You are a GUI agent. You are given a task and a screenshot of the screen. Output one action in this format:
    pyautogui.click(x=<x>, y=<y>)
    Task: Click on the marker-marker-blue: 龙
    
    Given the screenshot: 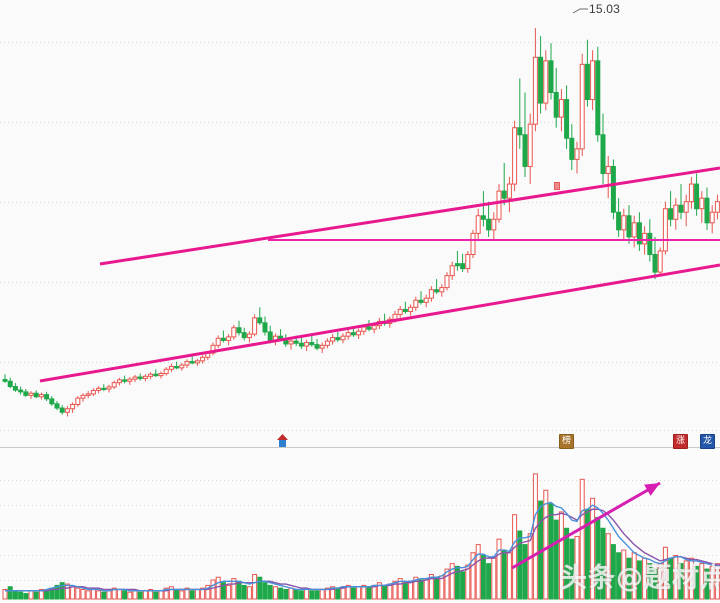 What is the action you would take?
    pyautogui.click(x=707, y=441)
    